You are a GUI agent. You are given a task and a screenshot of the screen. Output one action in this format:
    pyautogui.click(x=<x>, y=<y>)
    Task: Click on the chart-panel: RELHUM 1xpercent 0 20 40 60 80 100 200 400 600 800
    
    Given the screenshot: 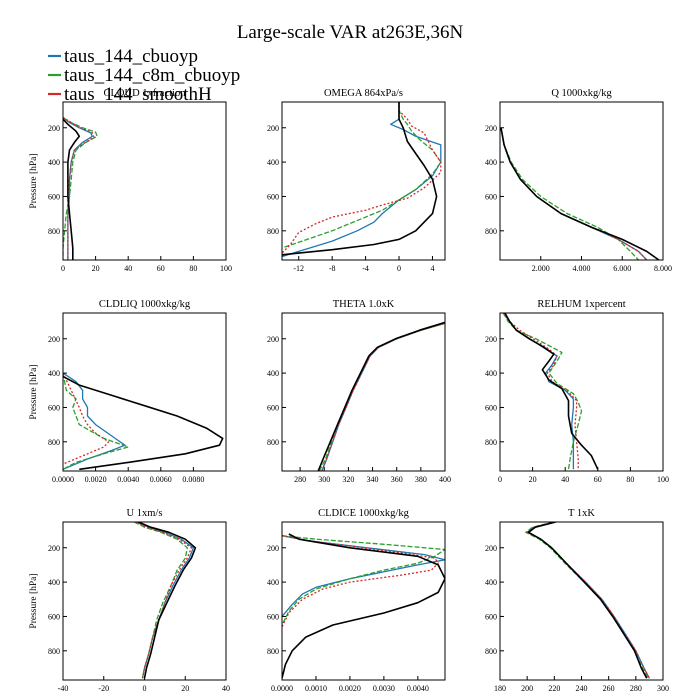 What is the action you would take?
    pyautogui.click(x=577, y=391)
    